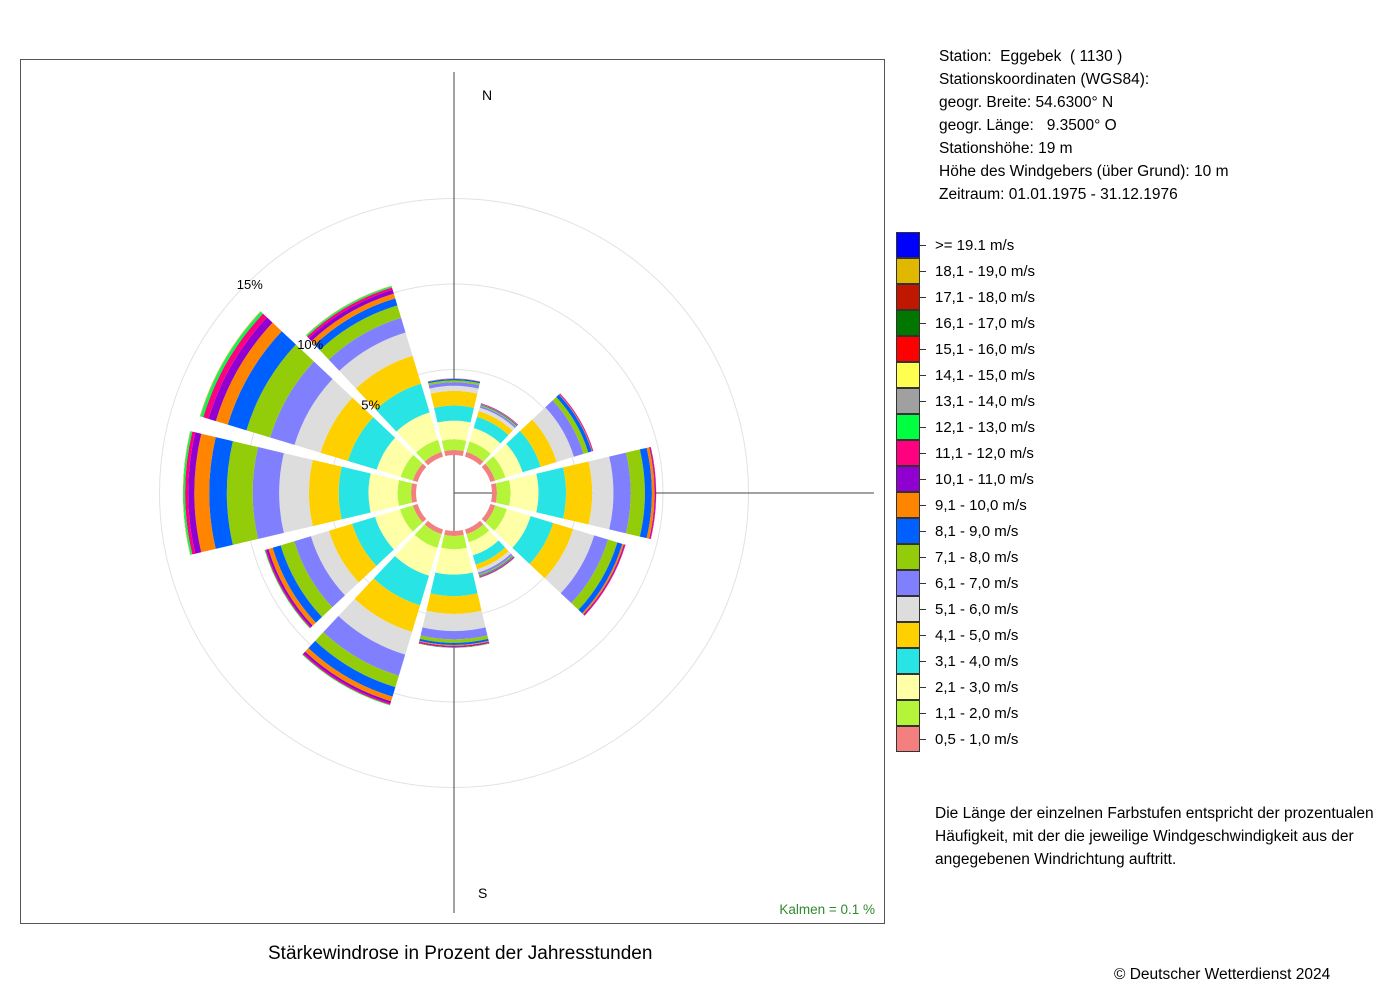  I want to click on legend-label: 13,1 - 14,0 m/s, so click(985, 401).